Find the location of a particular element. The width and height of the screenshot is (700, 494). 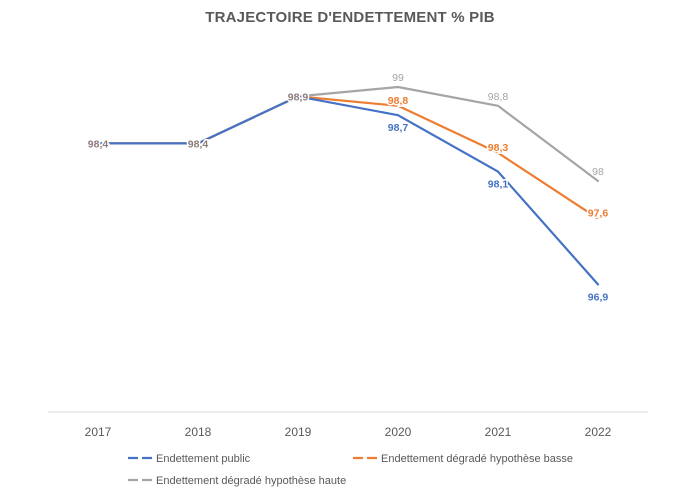

x-tick-label-2017: 2017 is located at coordinates (98, 432).